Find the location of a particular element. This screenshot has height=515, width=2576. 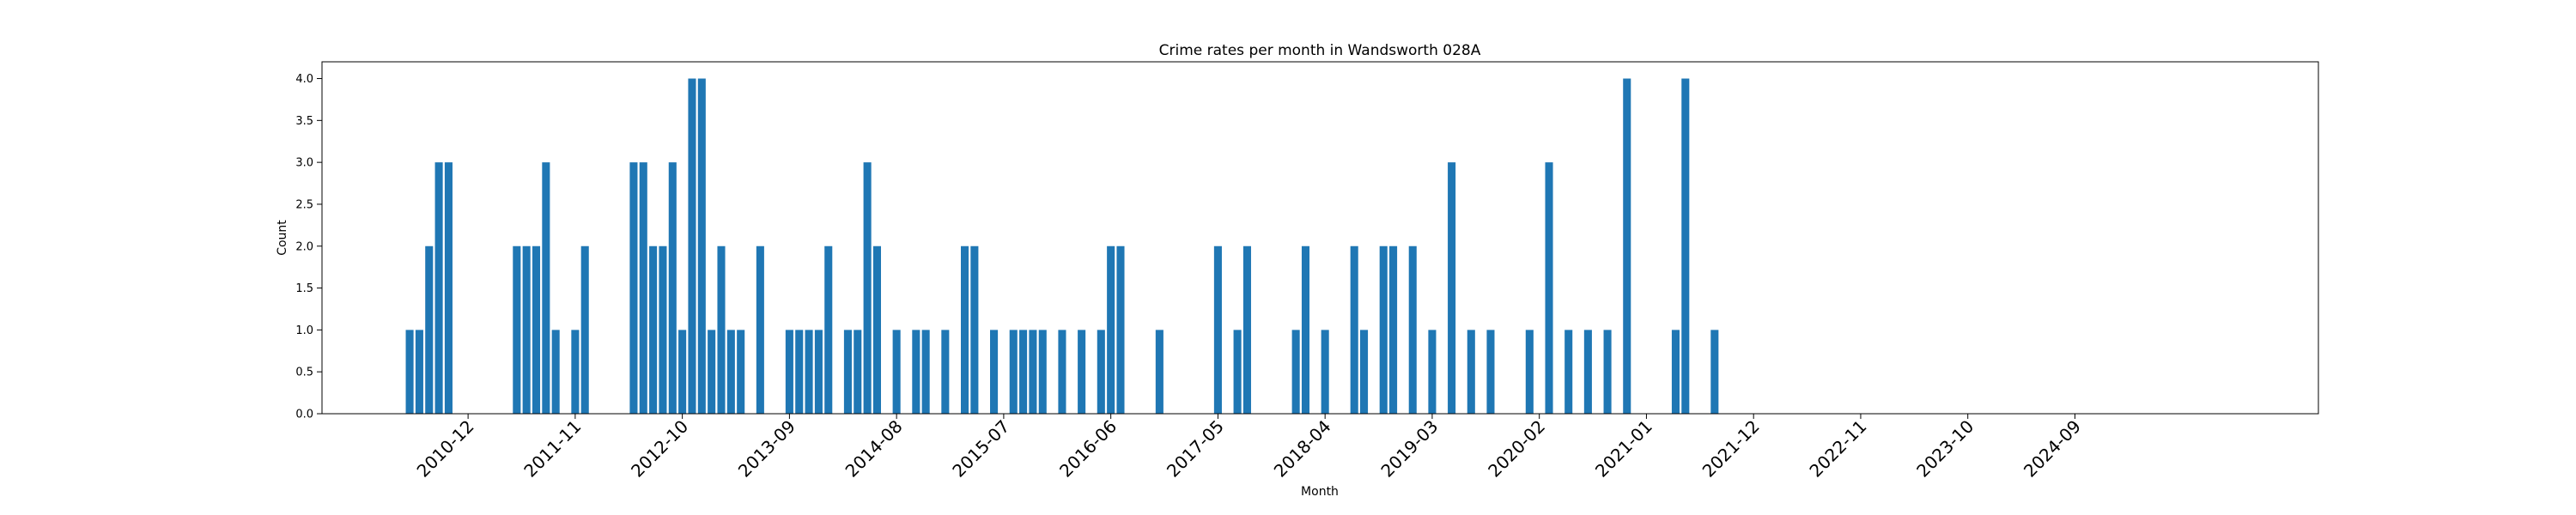

y-axis: 0.0 0.5 1.0 1.5 2.0 2.5 3.0 3.5 4.0 is located at coordinates (308, 247).